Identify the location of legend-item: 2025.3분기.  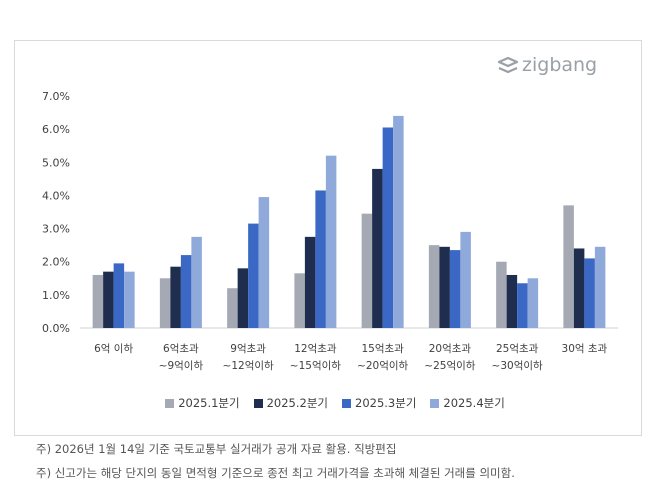
(379, 403).